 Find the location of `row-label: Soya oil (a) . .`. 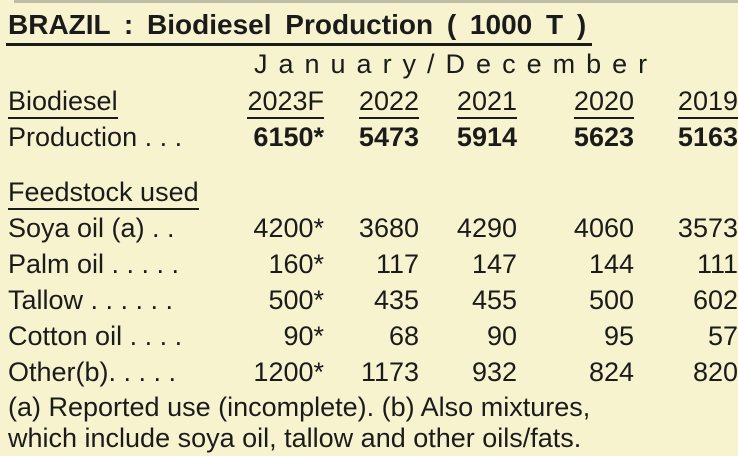

row-label: Soya oil (a) . . is located at coordinates (91, 228).